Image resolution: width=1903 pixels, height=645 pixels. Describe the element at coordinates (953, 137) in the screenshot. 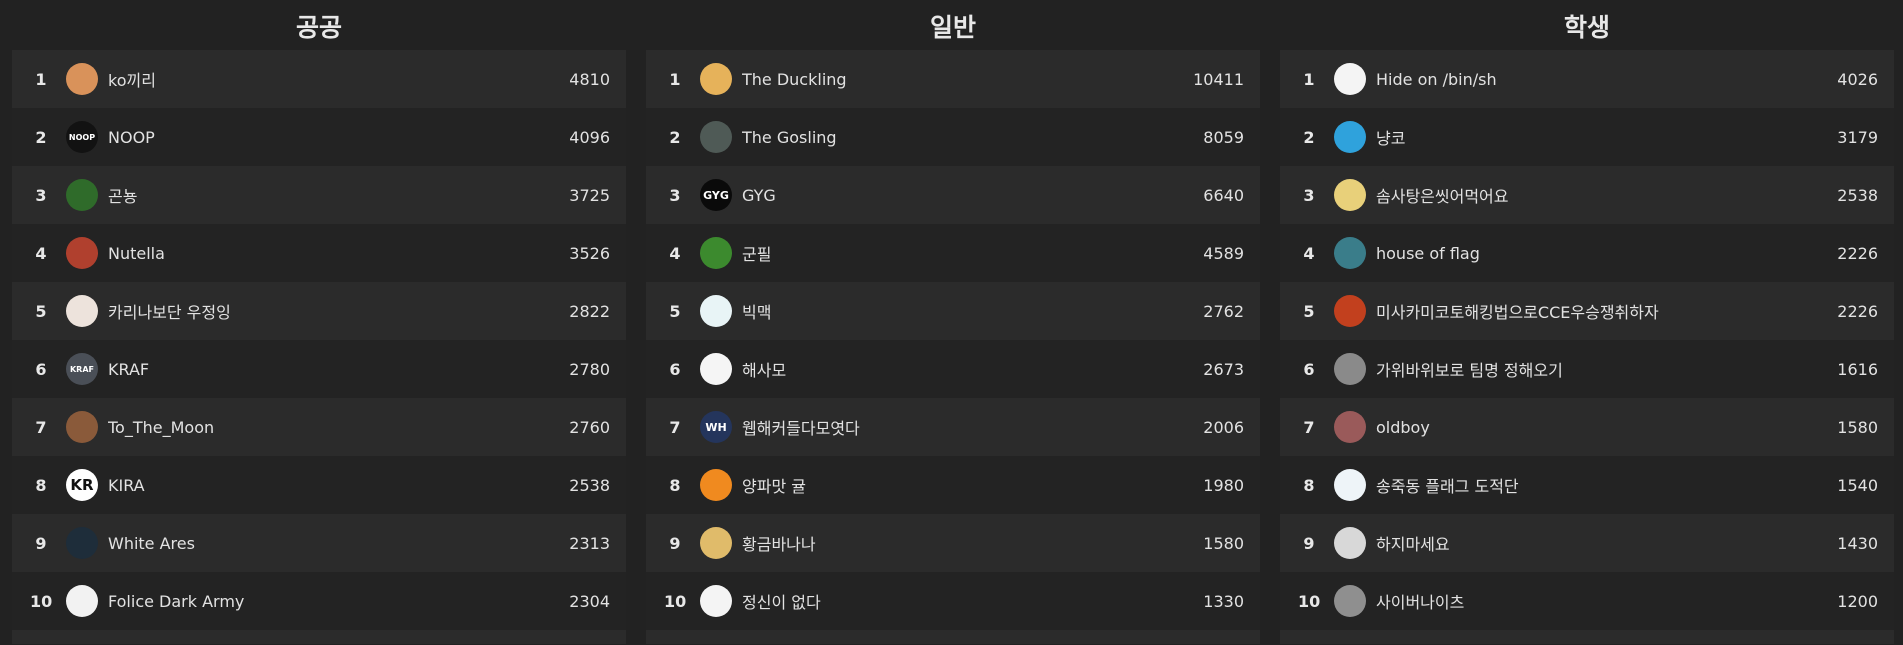

I see `table-row: 2 The Gosling 8059` at that location.